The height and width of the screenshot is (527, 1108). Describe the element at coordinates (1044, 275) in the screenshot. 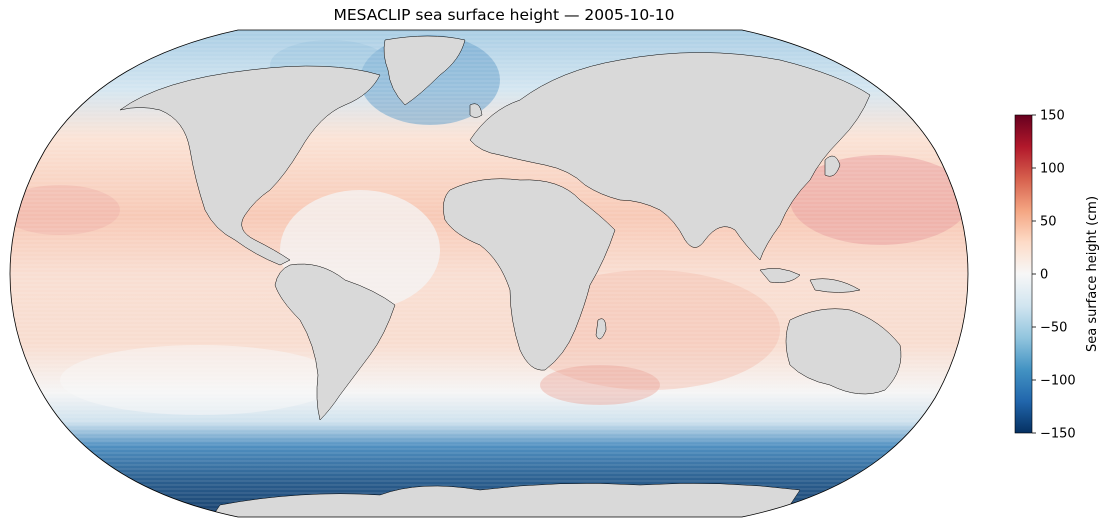

I see `colorbar-tick-label: 0` at that location.